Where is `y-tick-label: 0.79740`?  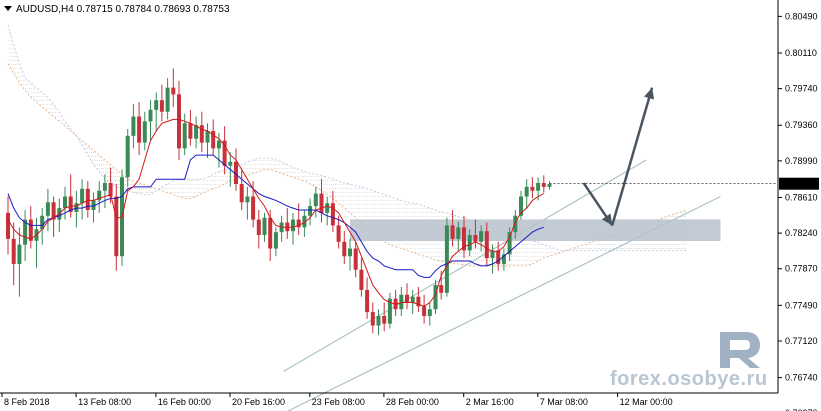
y-tick-label: 0.79740 is located at coordinates (801, 89).